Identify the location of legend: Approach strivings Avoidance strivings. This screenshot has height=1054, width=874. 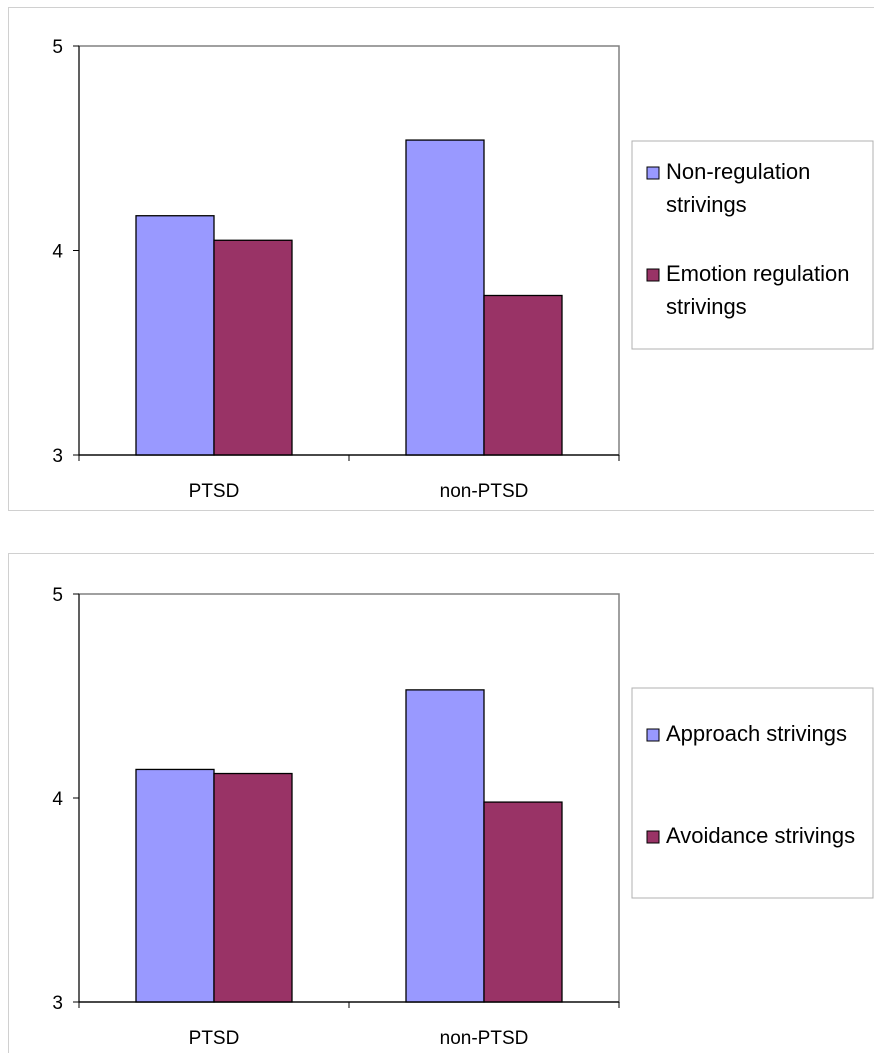
(752, 793).